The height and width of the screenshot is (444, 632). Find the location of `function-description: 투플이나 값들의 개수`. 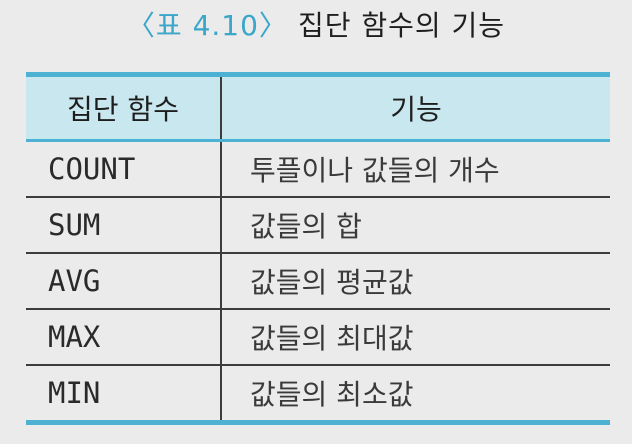

function-description: 투플이나 값들의 개수 is located at coordinates (415, 169).